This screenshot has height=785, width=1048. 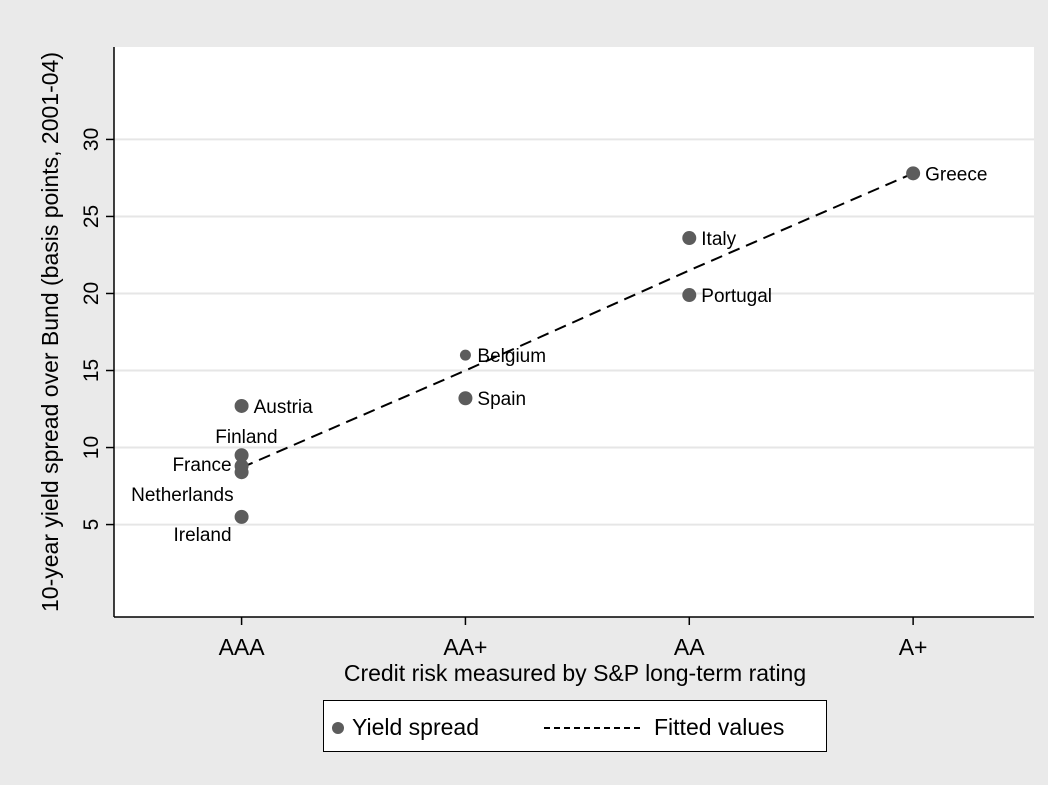 I want to click on legend-item-yield-spread: Yield spread, so click(x=405, y=727).